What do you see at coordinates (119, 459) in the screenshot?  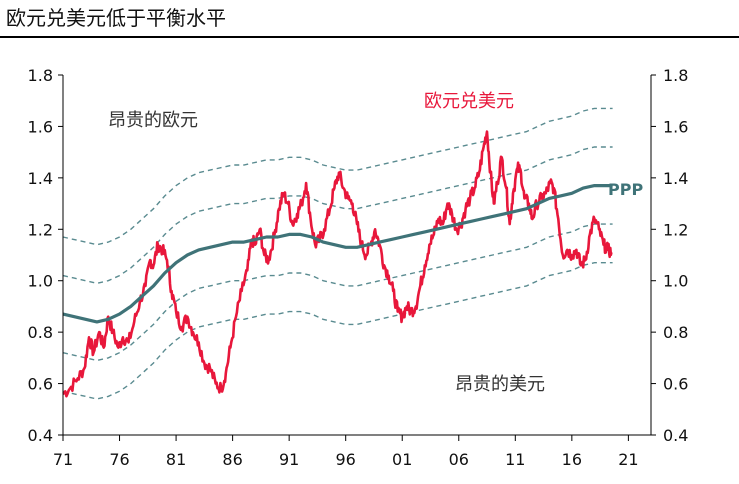 I see `x-tick-label: 76` at bounding box center [119, 459].